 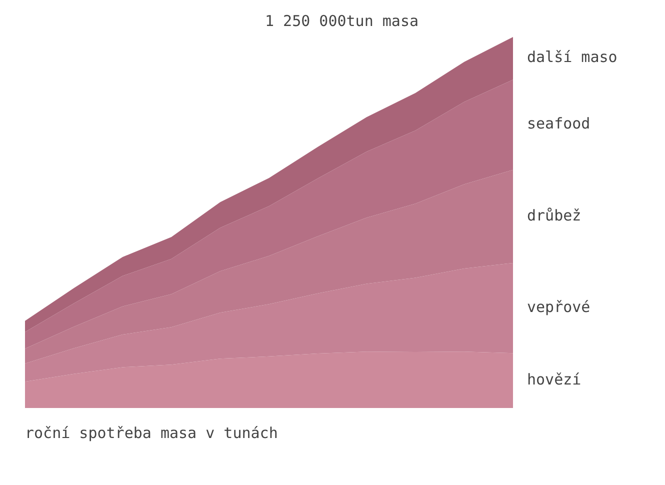 I want to click on text: 1 250 000tun masa, so click(x=342, y=21).